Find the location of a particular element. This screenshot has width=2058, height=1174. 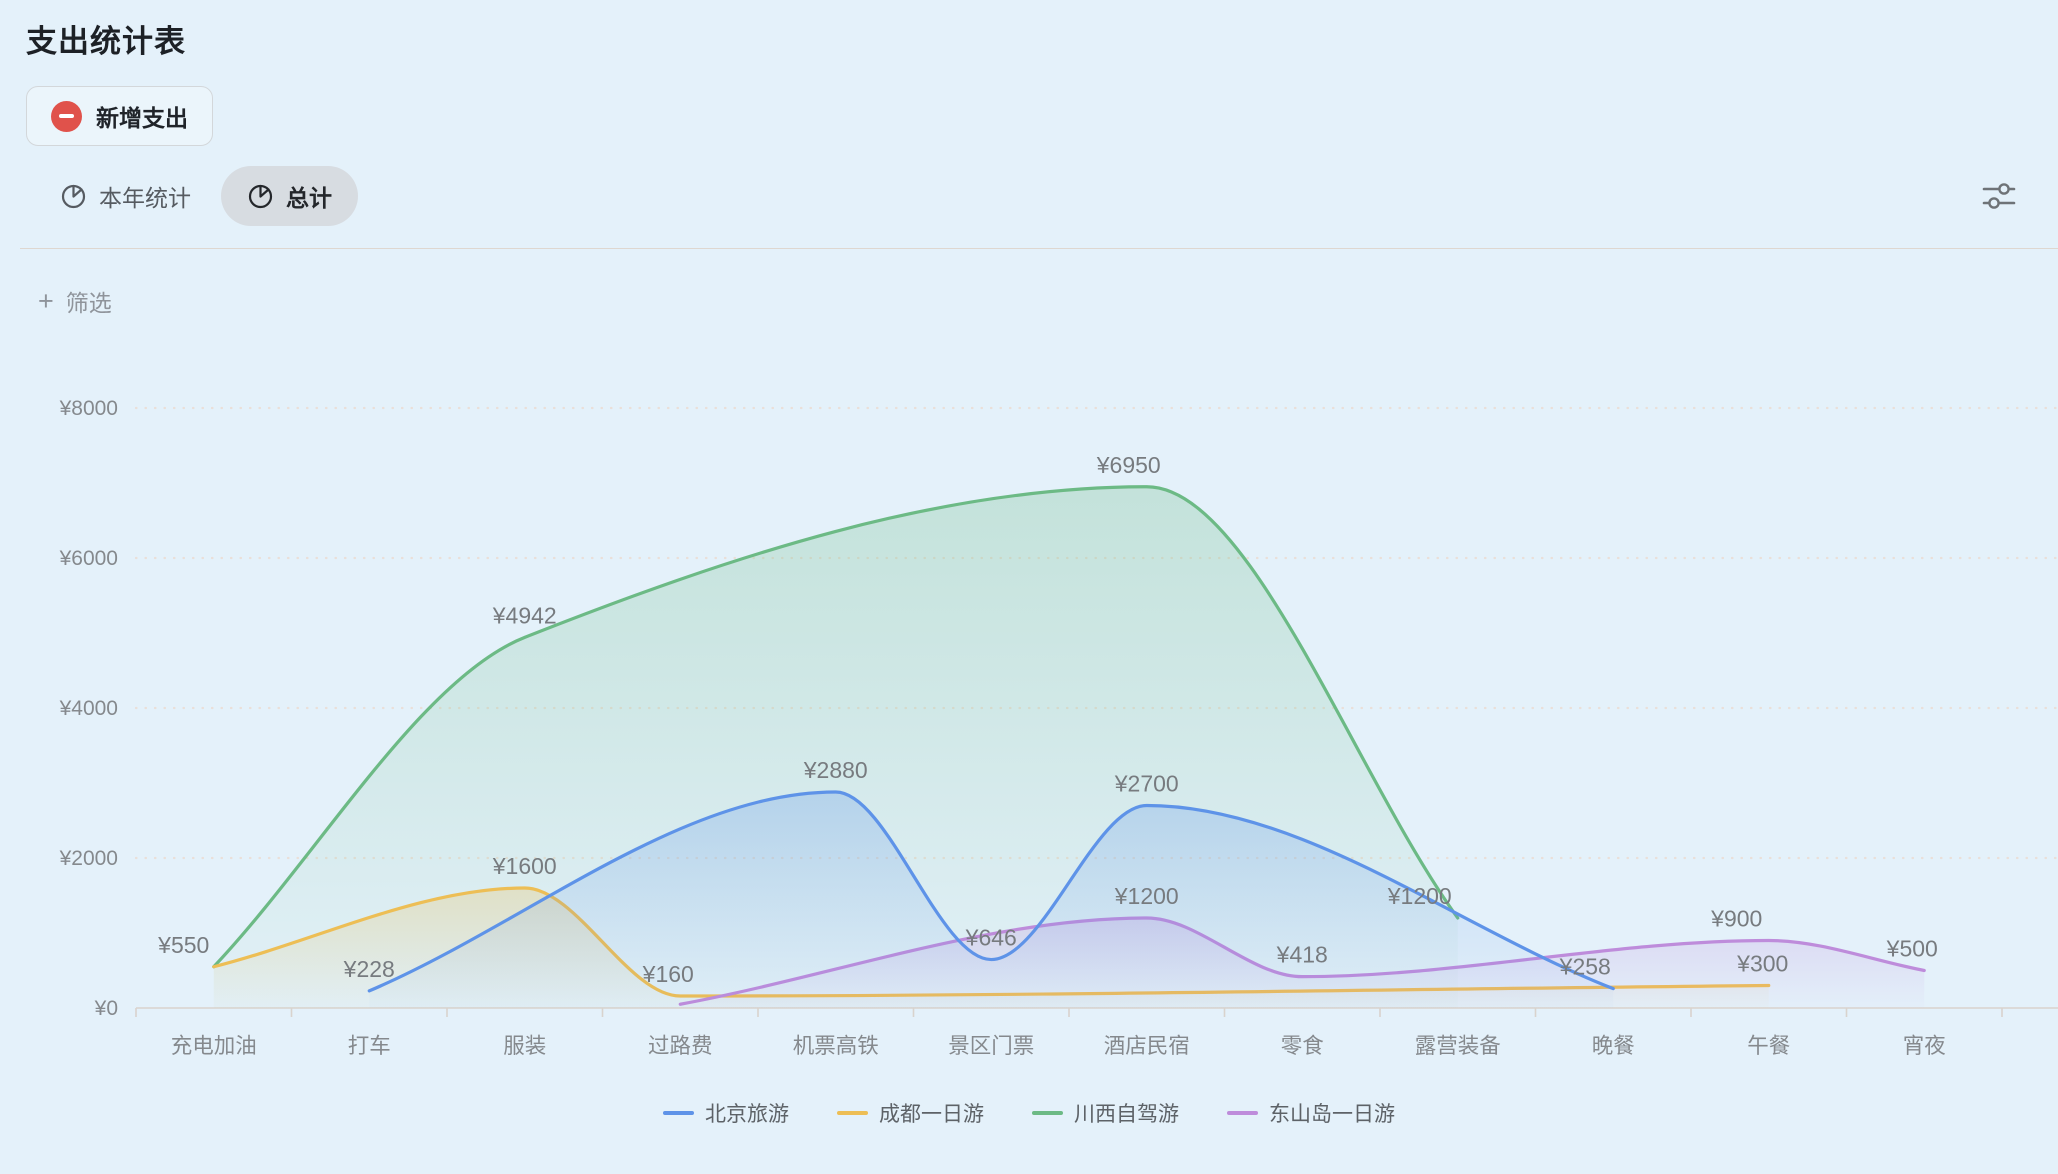

legend-item-东山岛一日游: 东山岛一日游 is located at coordinates (1311, 1113).